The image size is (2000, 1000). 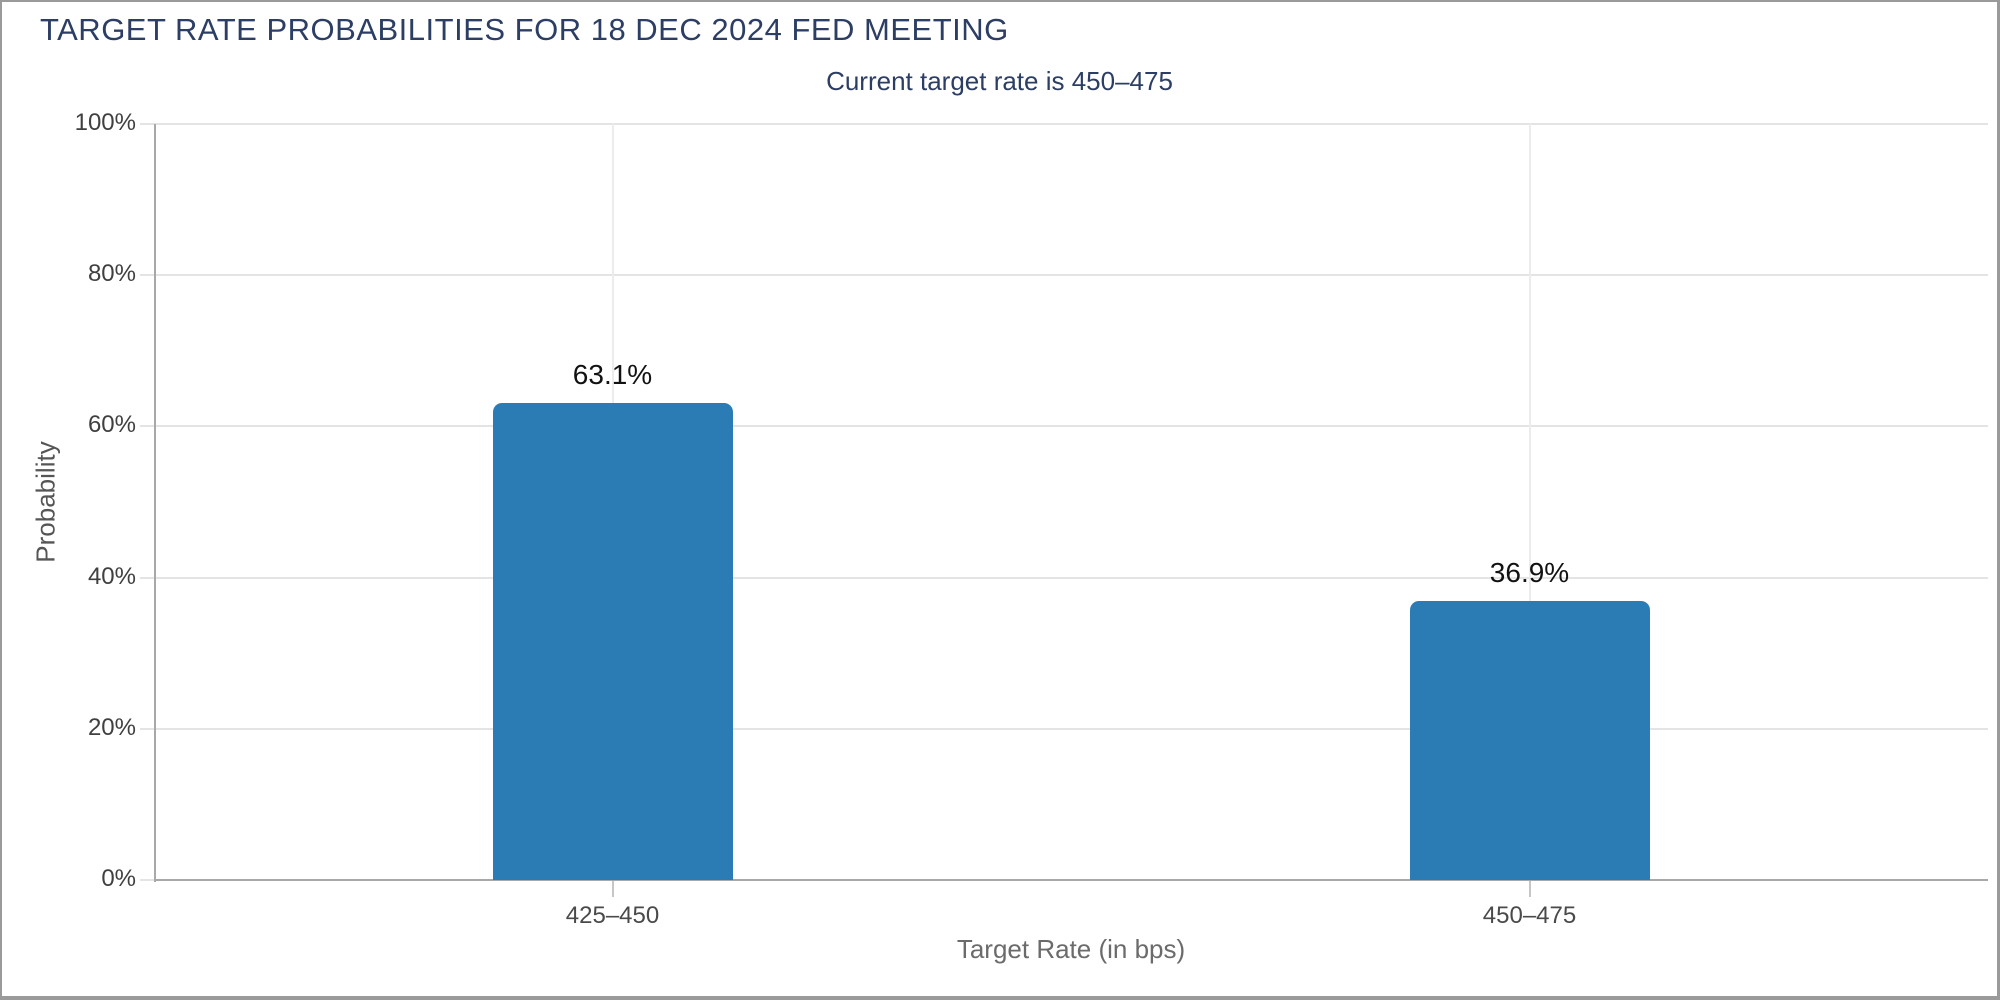 What do you see at coordinates (999, 81) in the screenshot?
I see `chart-subtitle: Current target rate is 450–475` at bounding box center [999, 81].